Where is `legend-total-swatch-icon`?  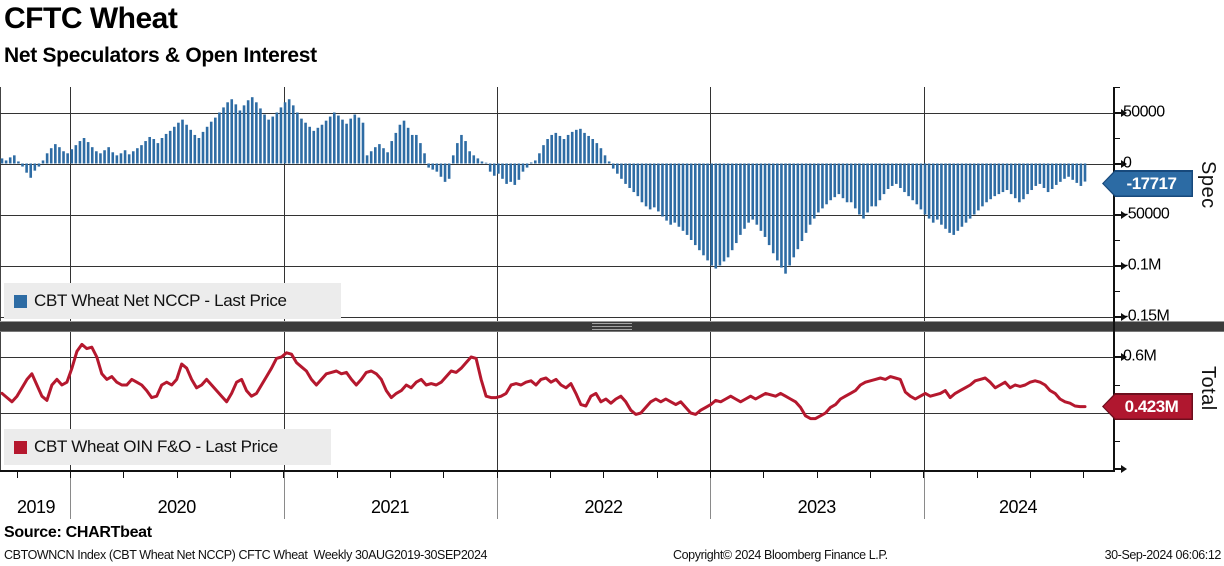
legend-total-swatch-icon is located at coordinates (20, 447).